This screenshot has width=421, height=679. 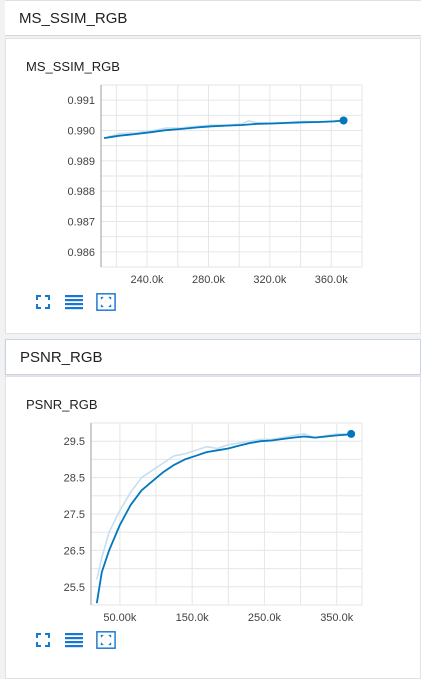 What do you see at coordinates (74, 442) in the screenshot?
I see `y-tick-label: 29.5` at bounding box center [74, 442].